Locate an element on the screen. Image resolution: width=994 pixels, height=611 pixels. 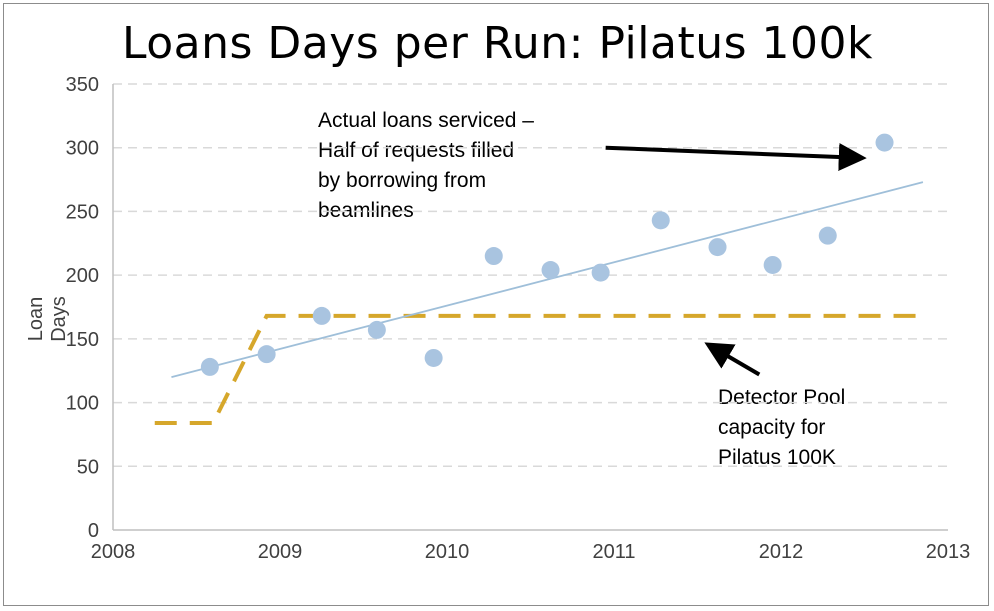
y-tick-label: 350 is located at coordinates (82, 85).